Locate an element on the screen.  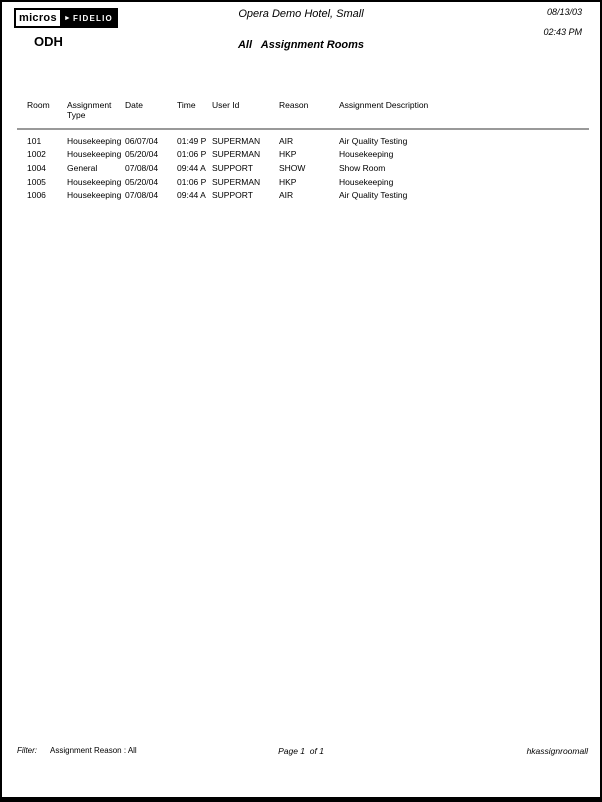
property-code: ODH is located at coordinates (48, 41).